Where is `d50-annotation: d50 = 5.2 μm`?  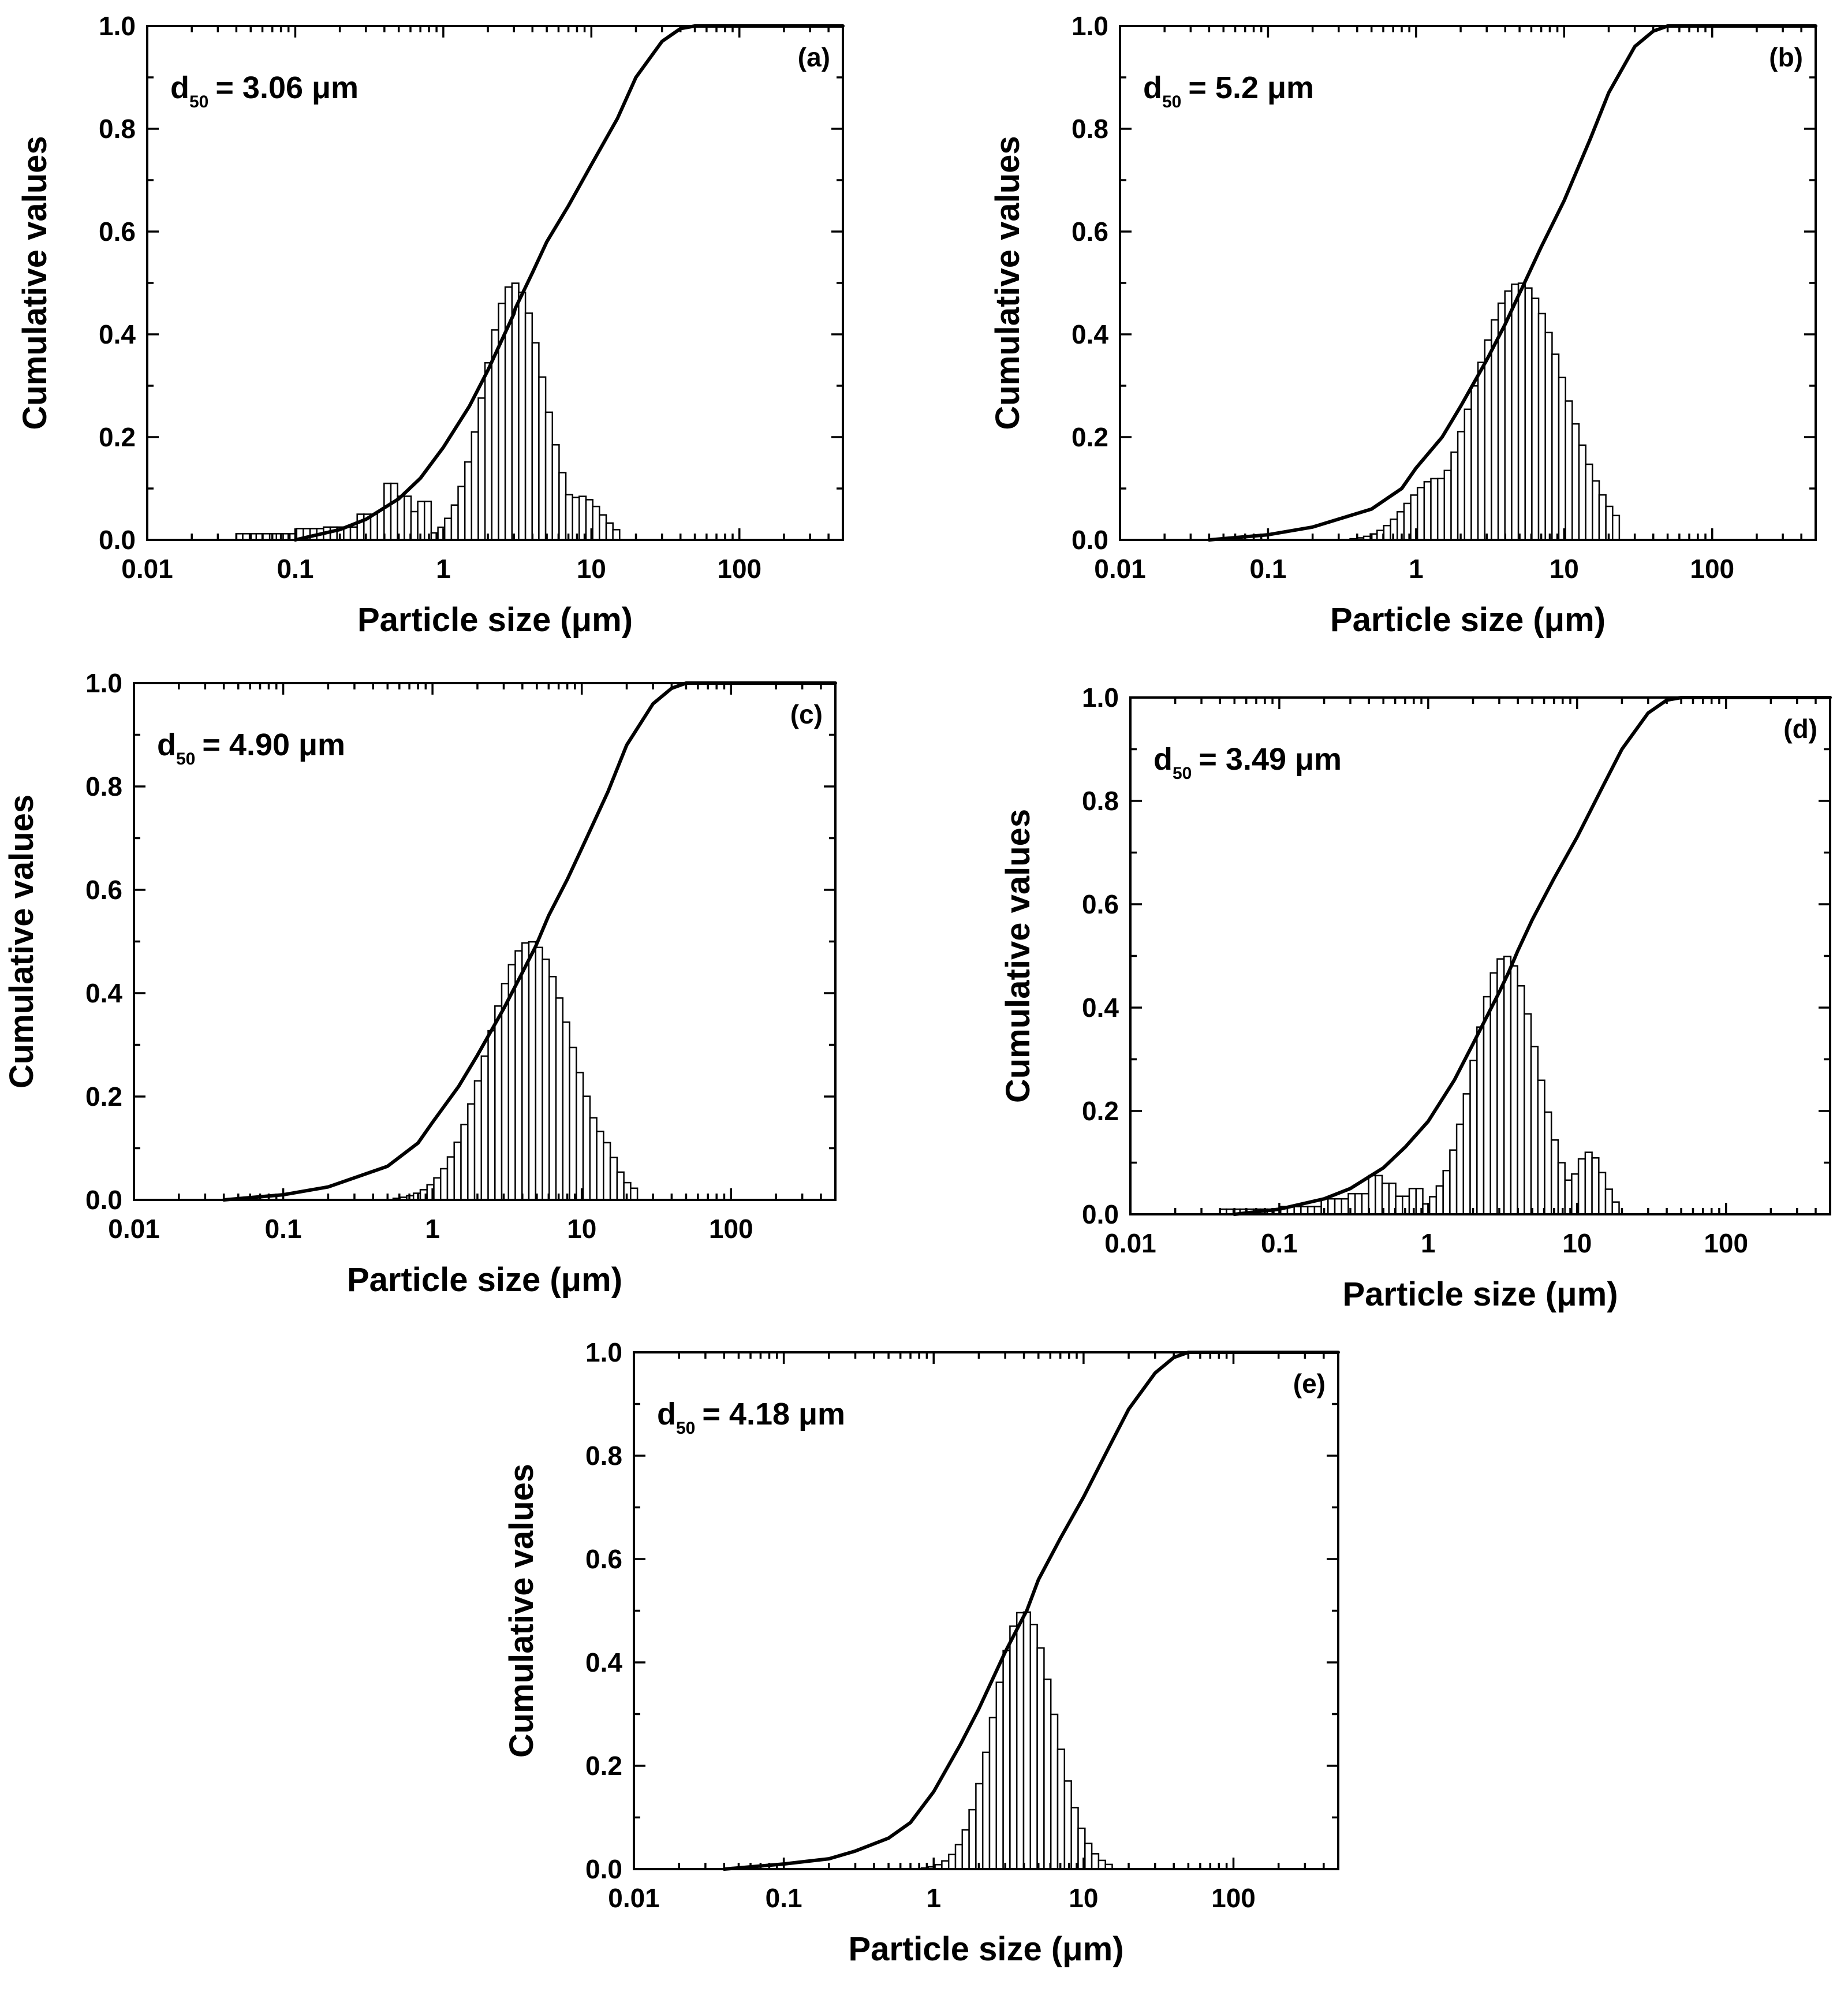
d50-annotation: d50 = 5.2 μm is located at coordinates (1228, 90).